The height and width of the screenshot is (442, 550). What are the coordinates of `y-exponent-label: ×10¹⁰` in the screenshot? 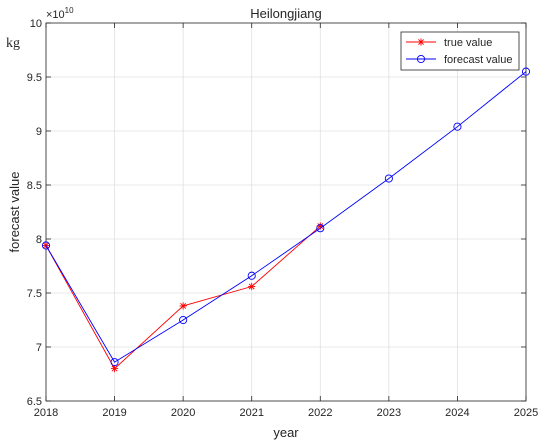 It's located at (60, 13).